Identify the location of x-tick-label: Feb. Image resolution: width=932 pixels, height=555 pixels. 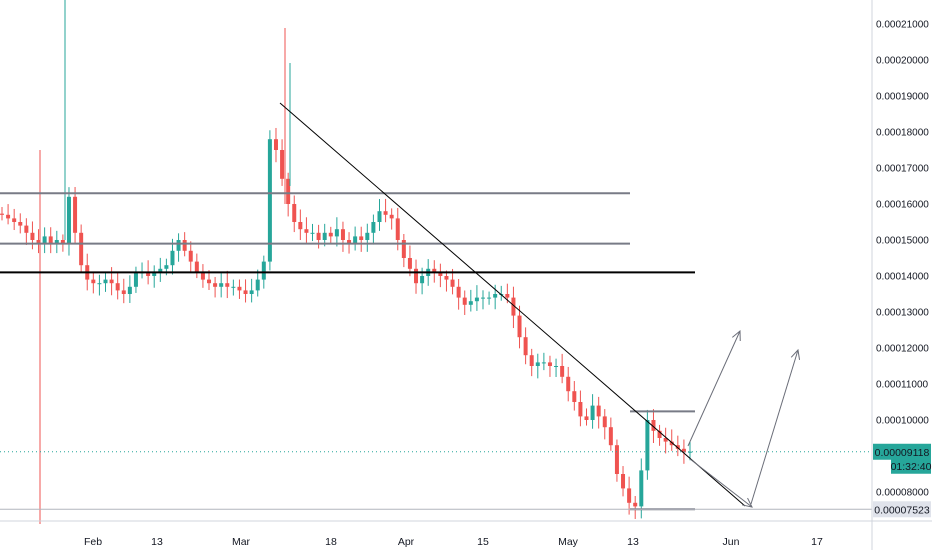
(93, 542).